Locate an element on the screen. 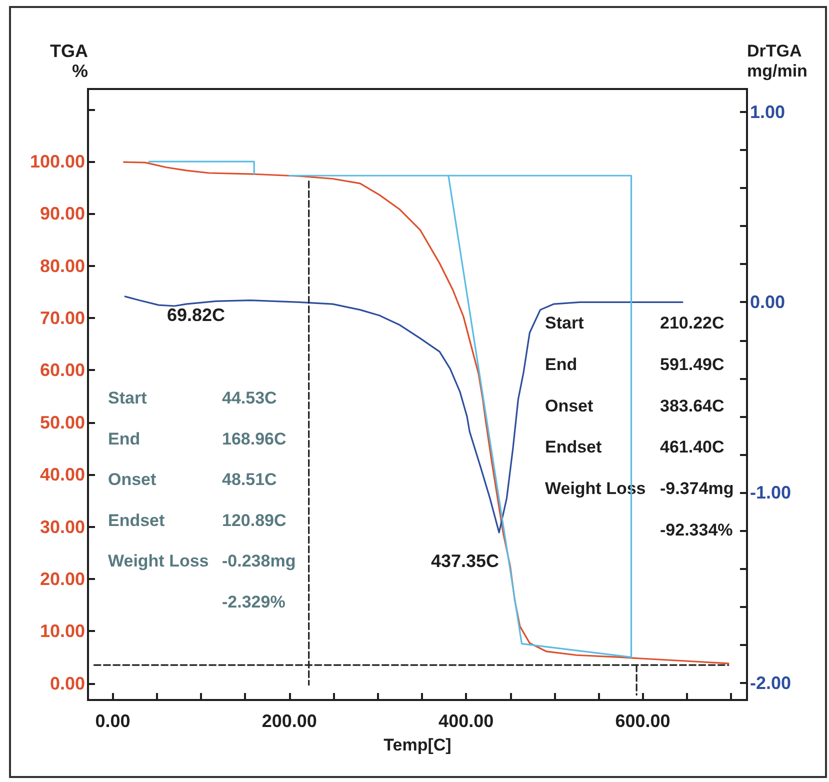 This screenshot has width=829, height=782. annotation: 69.82C is located at coordinates (196, 315).